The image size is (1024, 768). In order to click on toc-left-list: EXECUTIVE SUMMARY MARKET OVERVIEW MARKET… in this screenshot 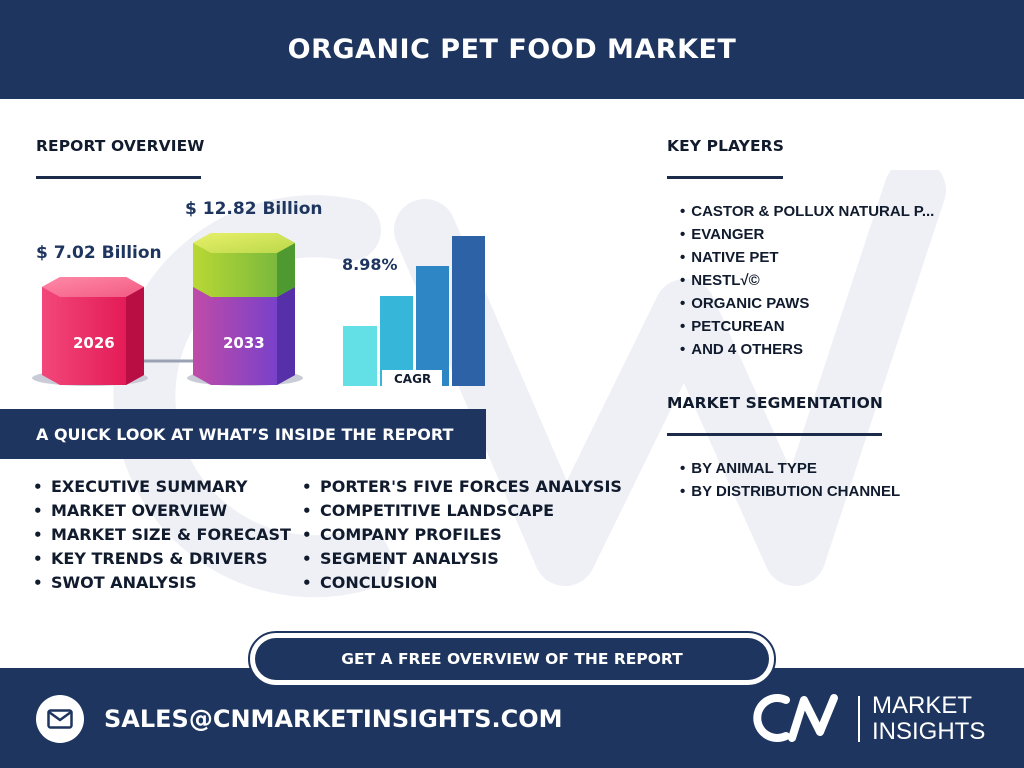, I will do `click(162, 535)`.